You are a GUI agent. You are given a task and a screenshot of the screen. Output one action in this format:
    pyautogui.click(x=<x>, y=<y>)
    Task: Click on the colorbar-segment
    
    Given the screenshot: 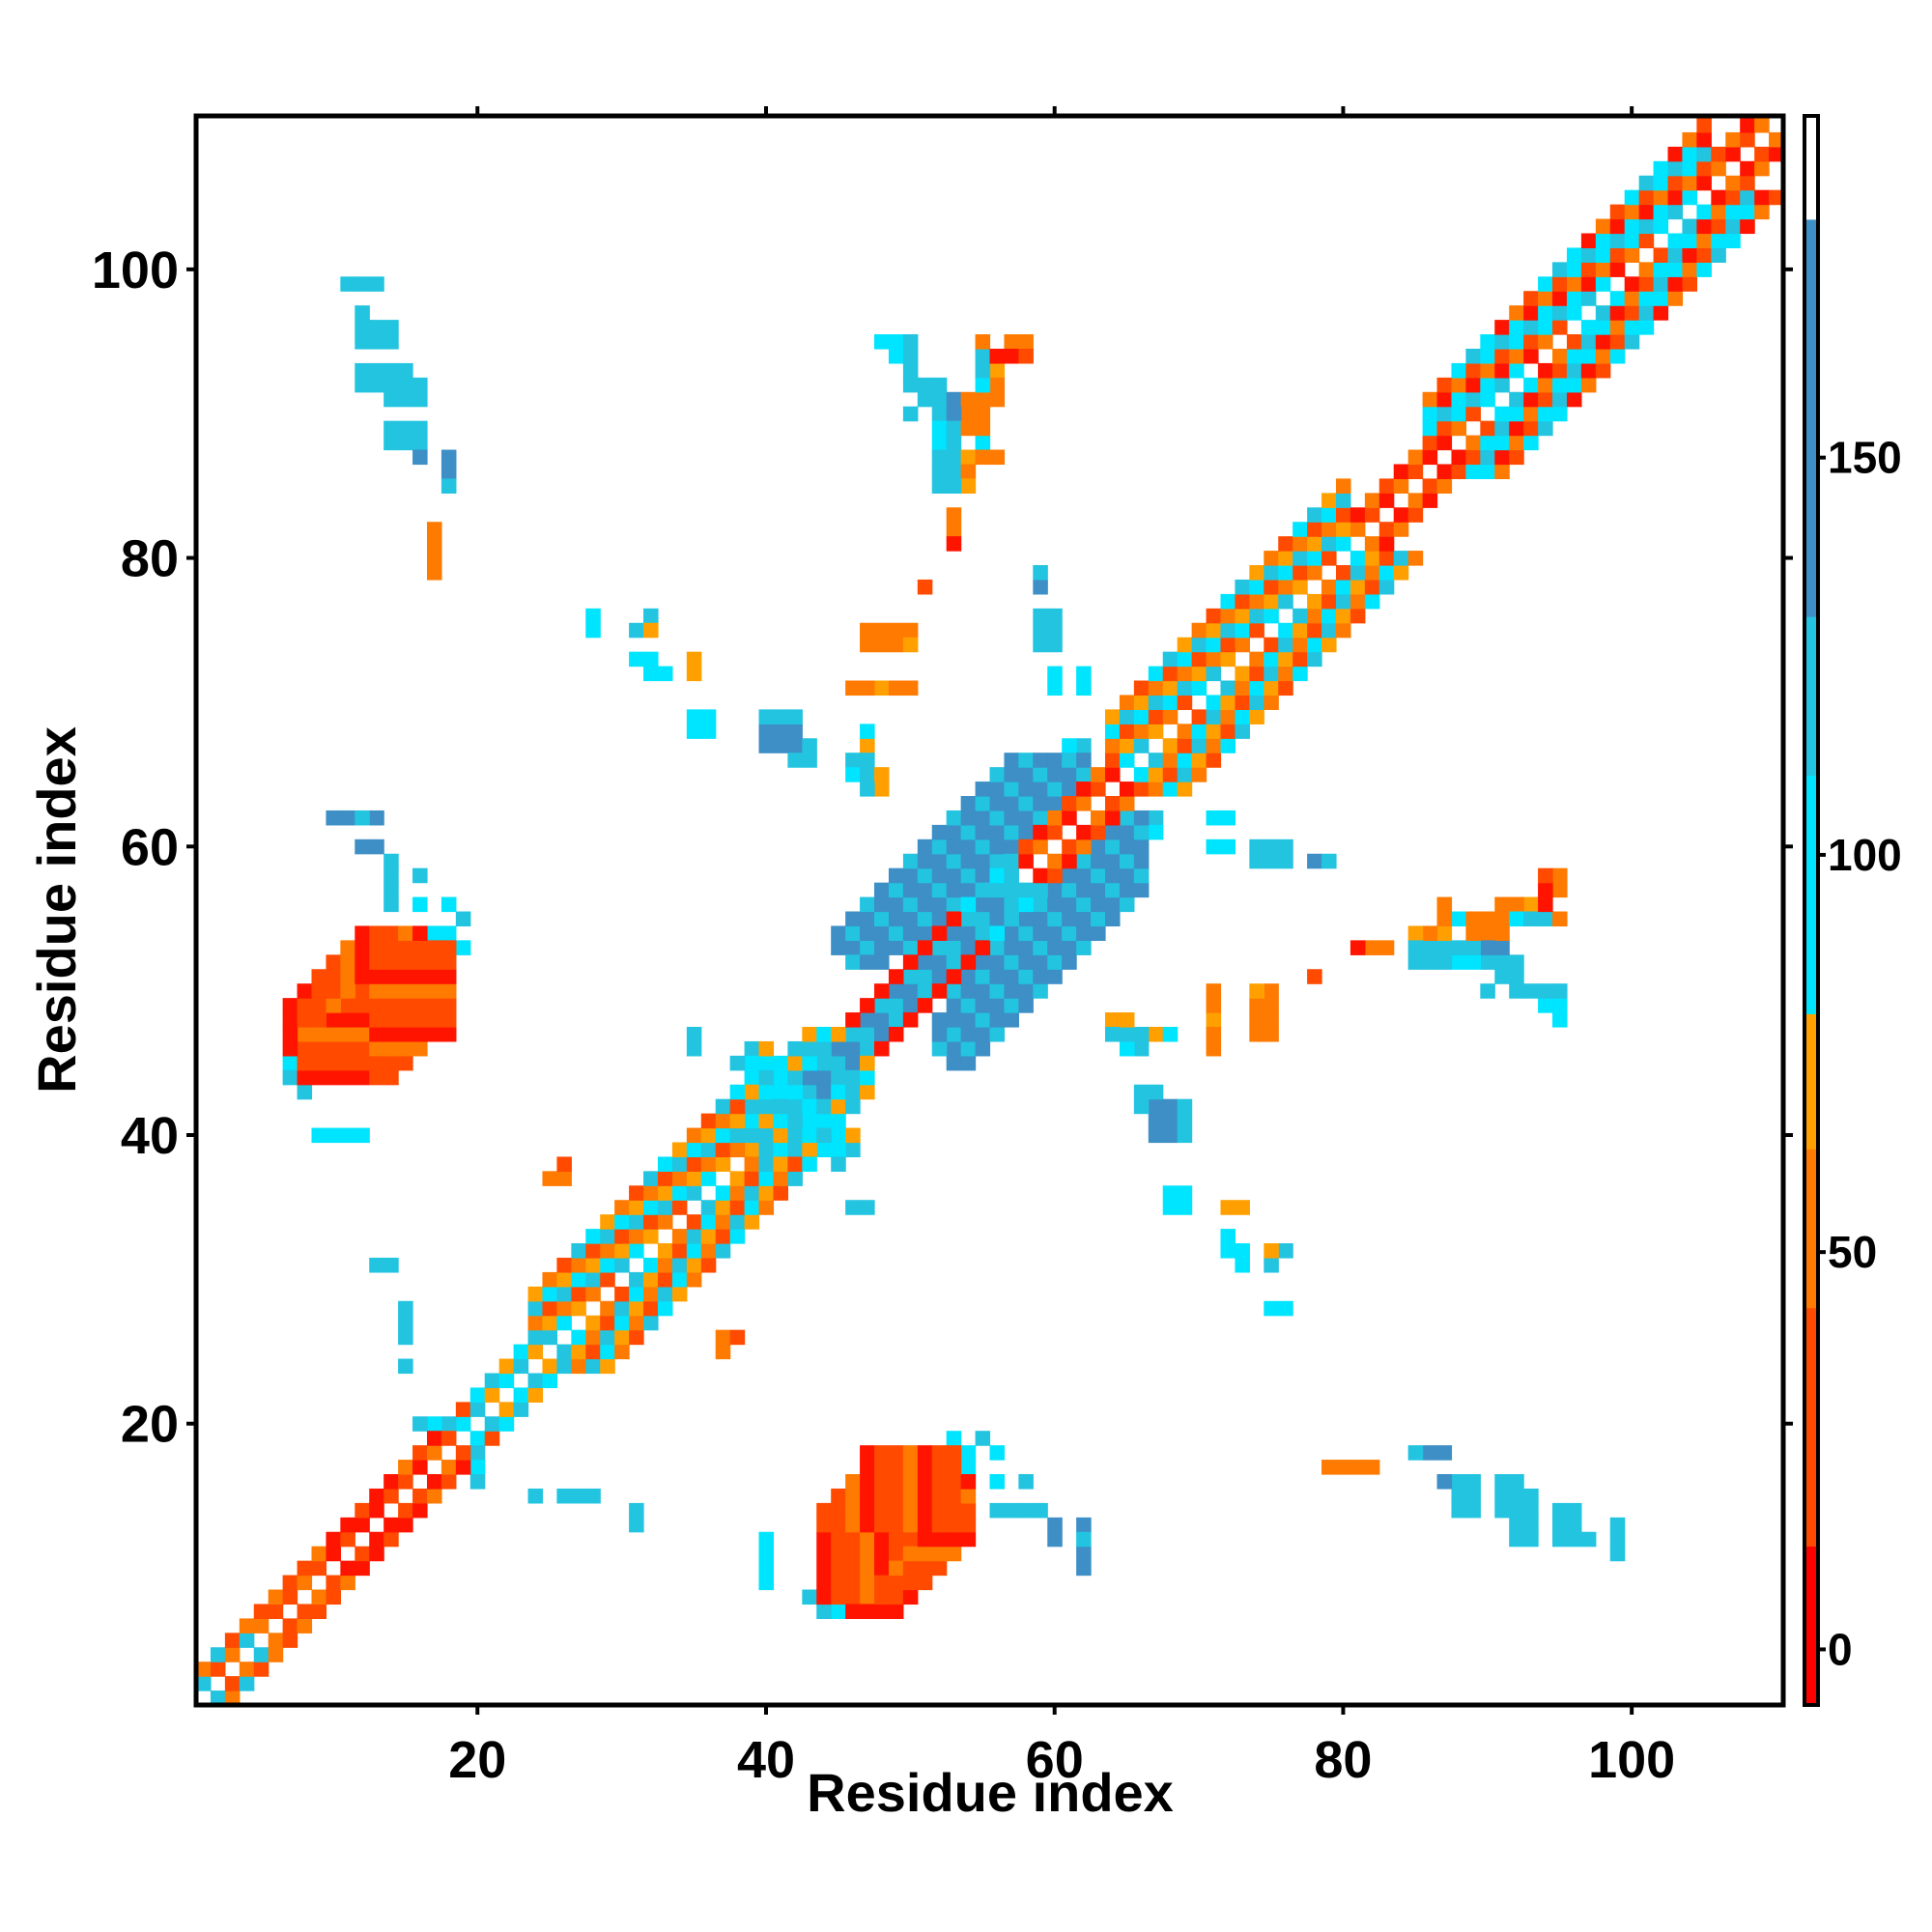 What is the action you would take?
    pyautogui.click(x=1811, y=894)
    